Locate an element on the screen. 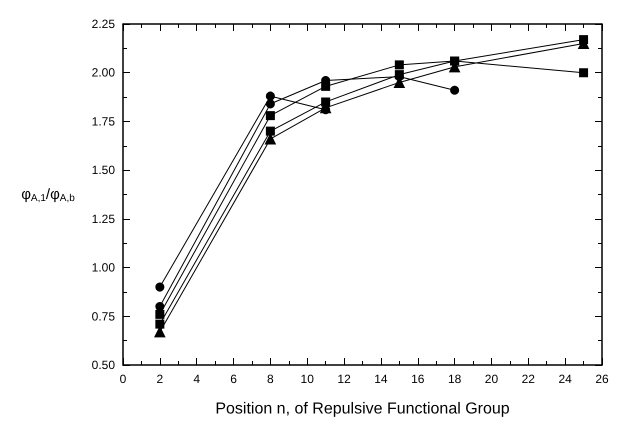 This screenshot has width=634, height=443. y-tick-label: 1.00 is located at coordinates (104, 267).